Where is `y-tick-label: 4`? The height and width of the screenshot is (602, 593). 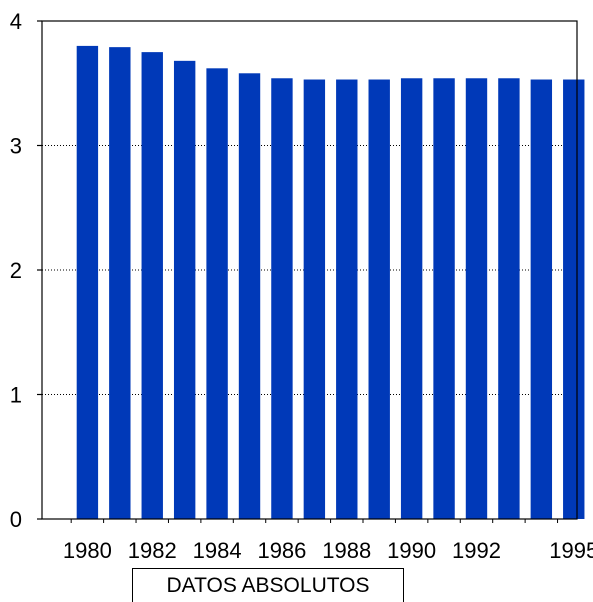
y-tick-label: 4 is located at coordinates (16, 21).